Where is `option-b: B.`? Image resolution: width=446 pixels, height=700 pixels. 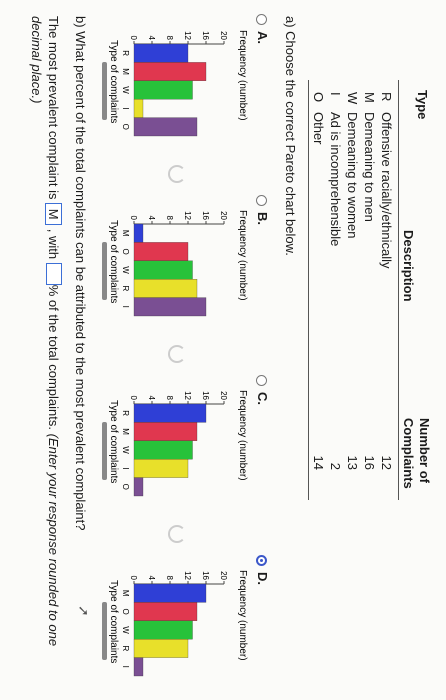 option-b: B. is located at coordinates (262, 210).